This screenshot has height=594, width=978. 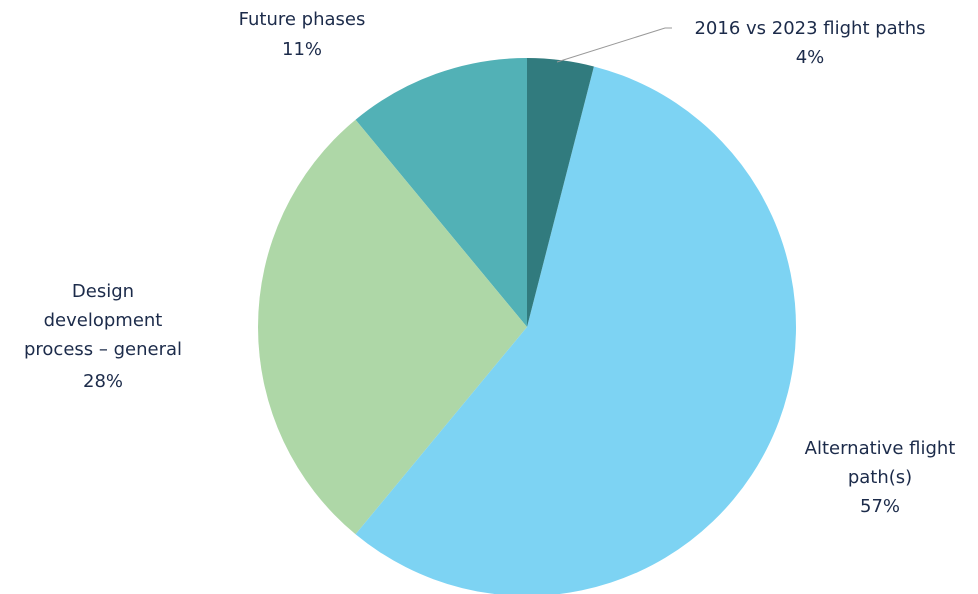 I want to click on value-label: 57%, so click(x=880, y=506).